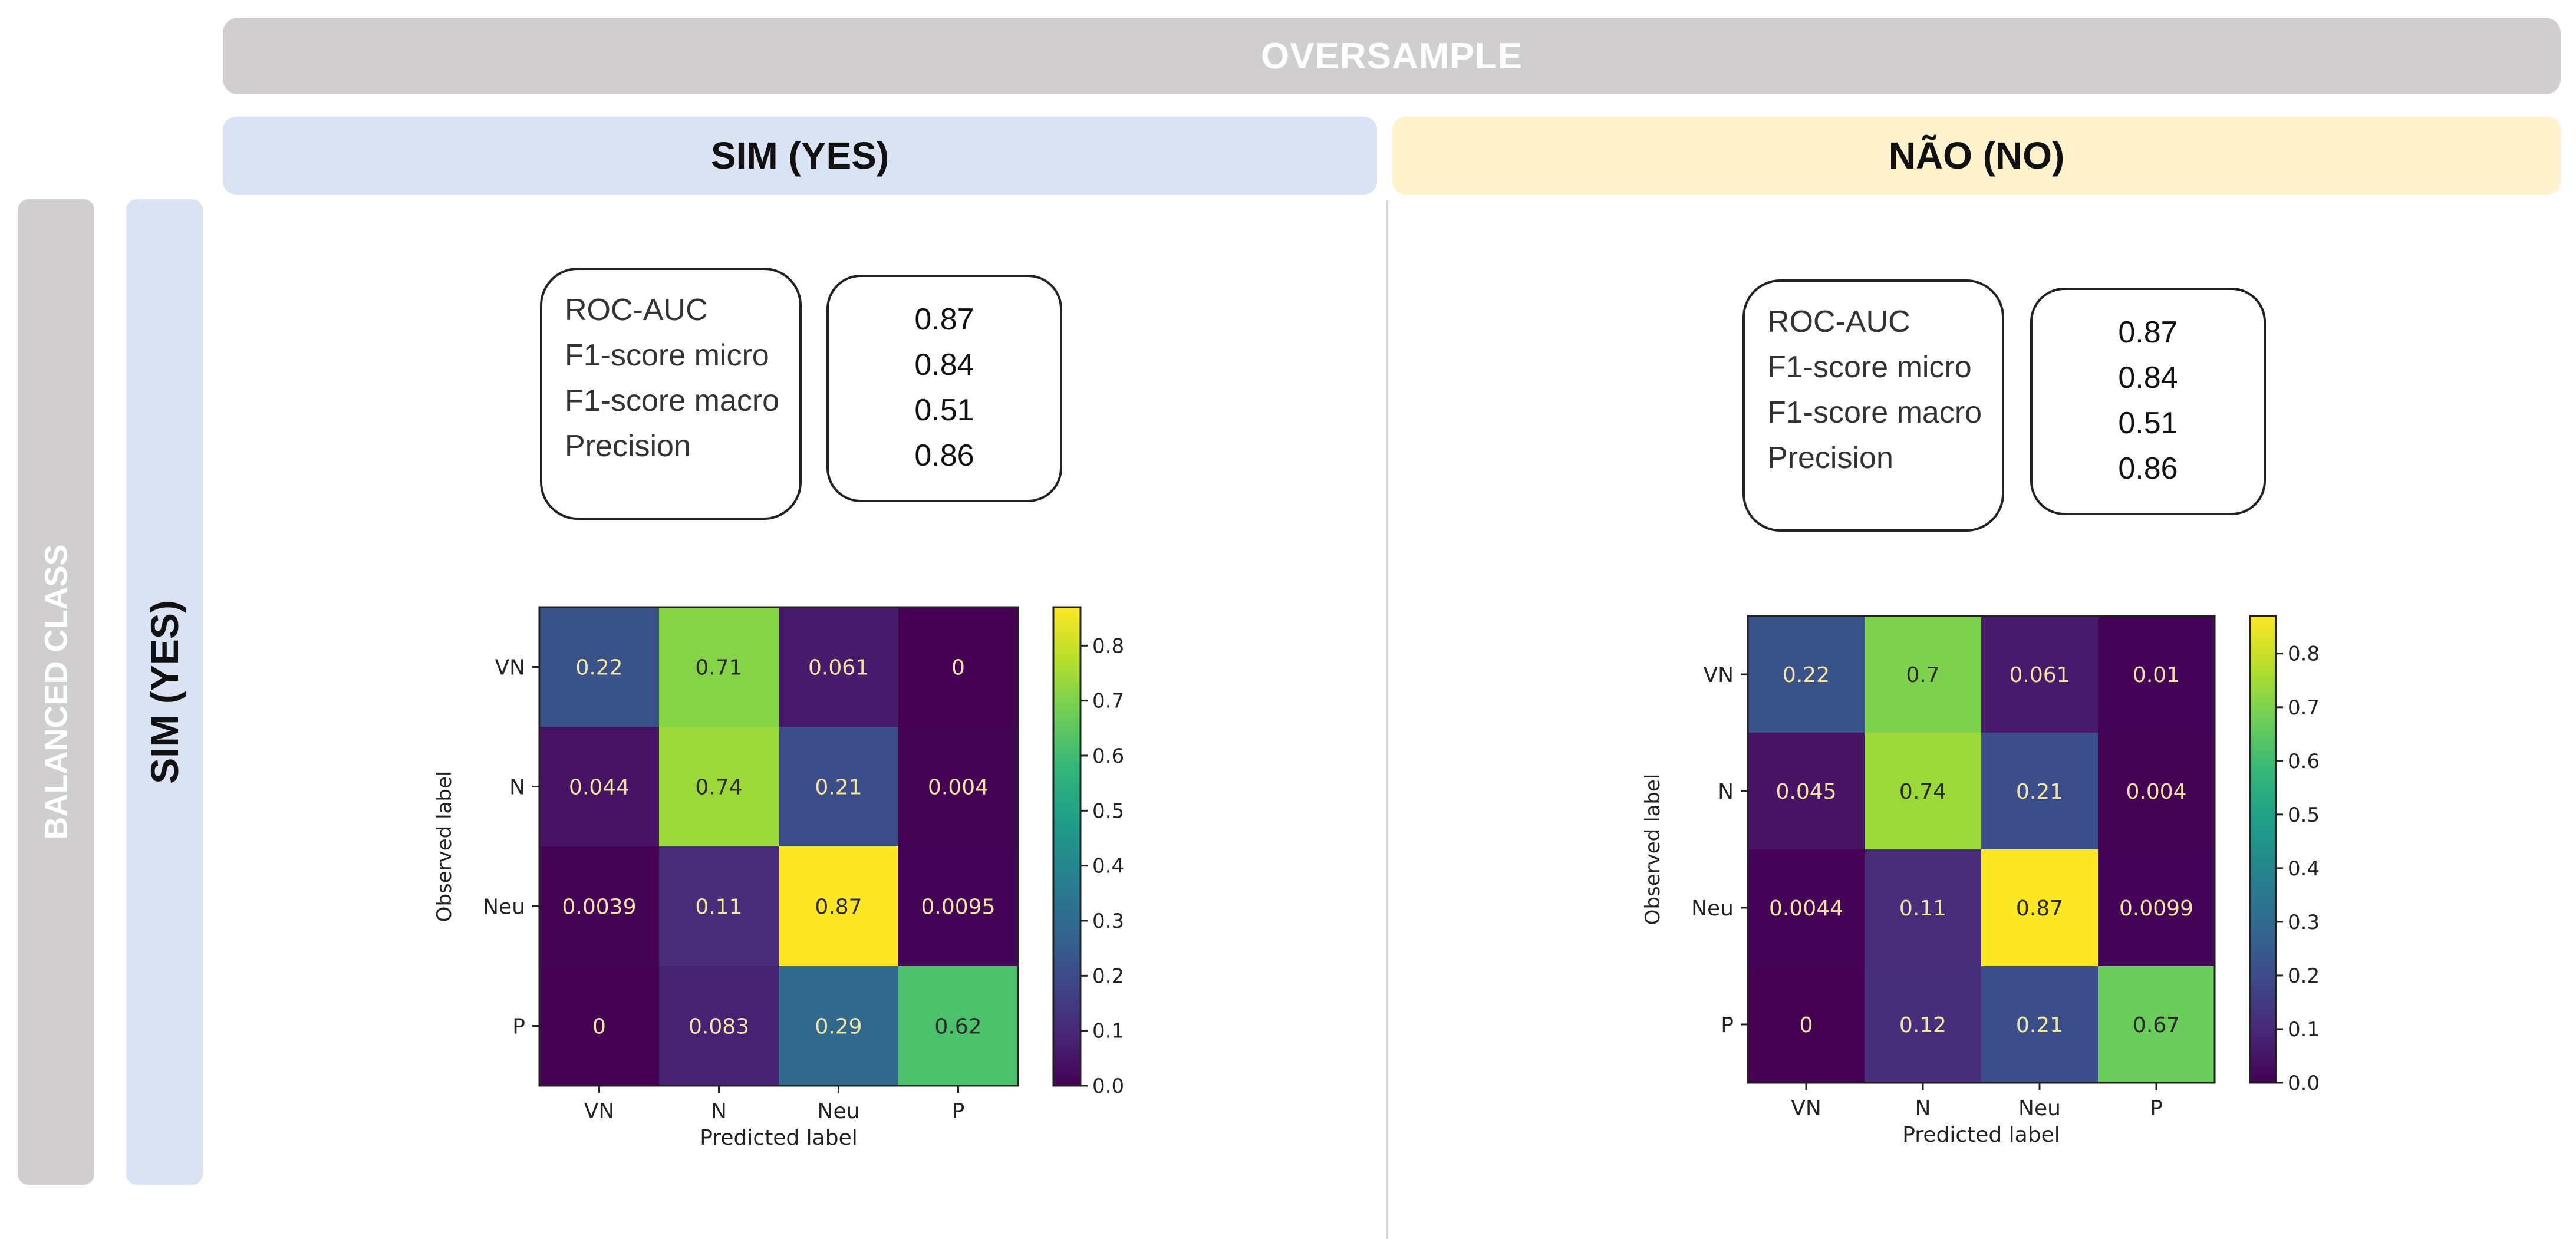  I want to click on cell-value-label: 0.0095, so click(958, 907).